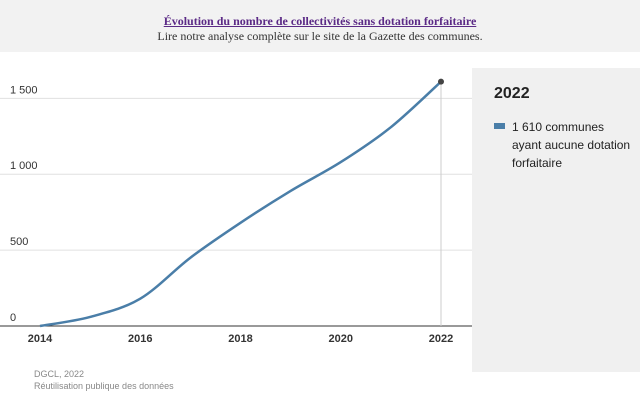 The image size is (640, 410). Describe the element at coordinates (40, 339) in the screenshot. I see `x-tick-label: 2014` at that location.